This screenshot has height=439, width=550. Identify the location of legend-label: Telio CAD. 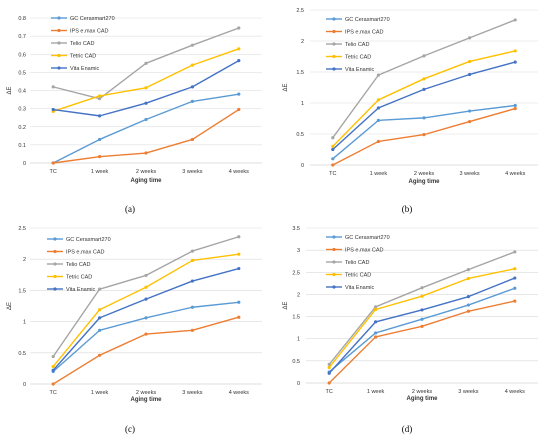
(78, 265).